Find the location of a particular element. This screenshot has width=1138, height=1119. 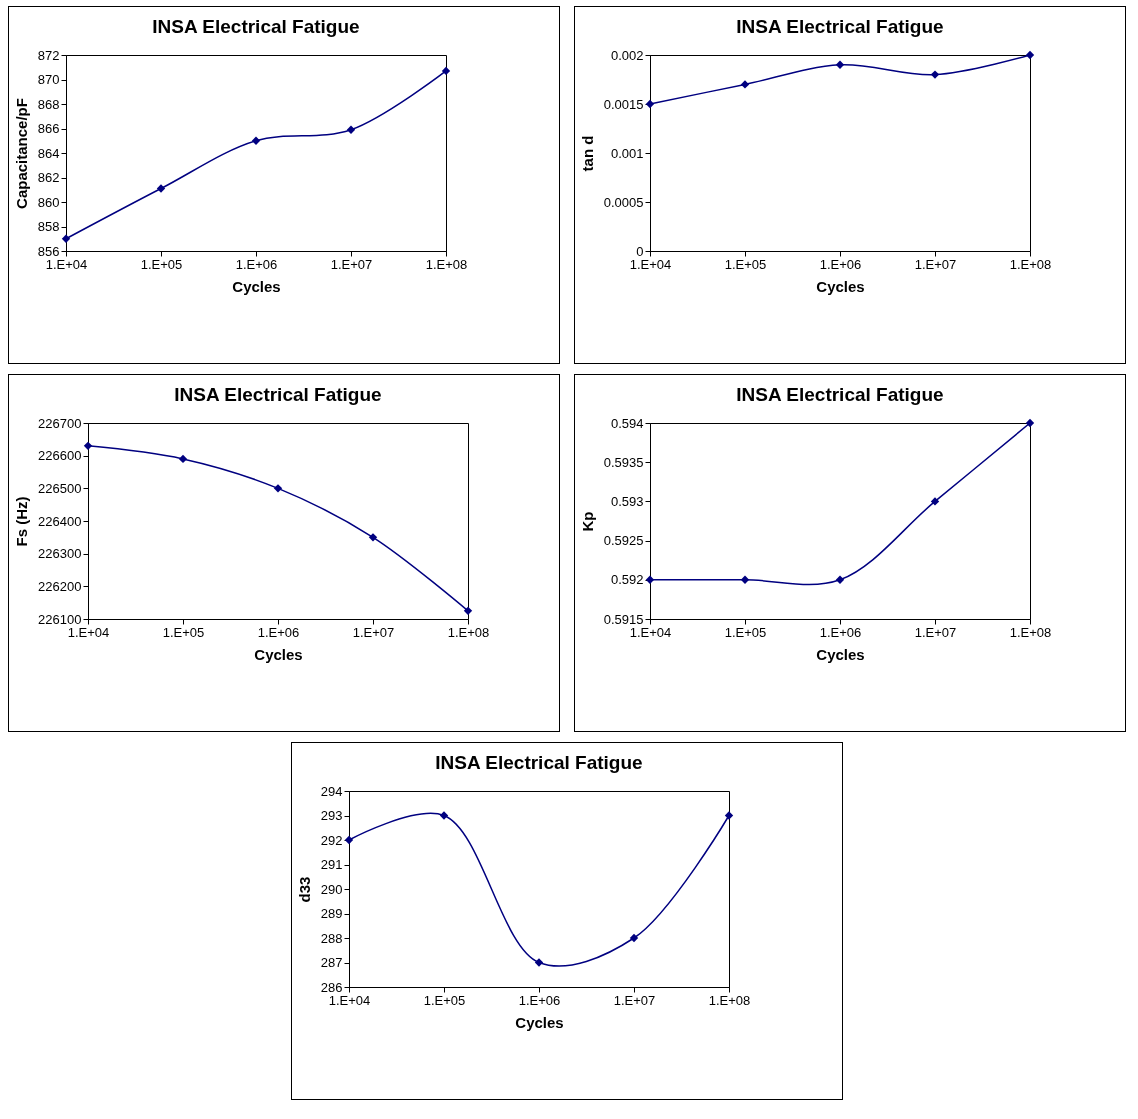

y-tick-label: 226300 is located at coordinates (60, 554).